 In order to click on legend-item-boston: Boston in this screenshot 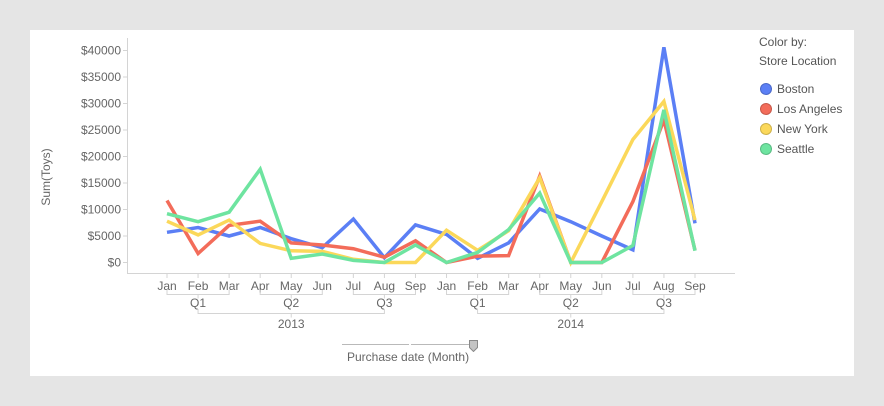, I will do `click(800, 89)`.